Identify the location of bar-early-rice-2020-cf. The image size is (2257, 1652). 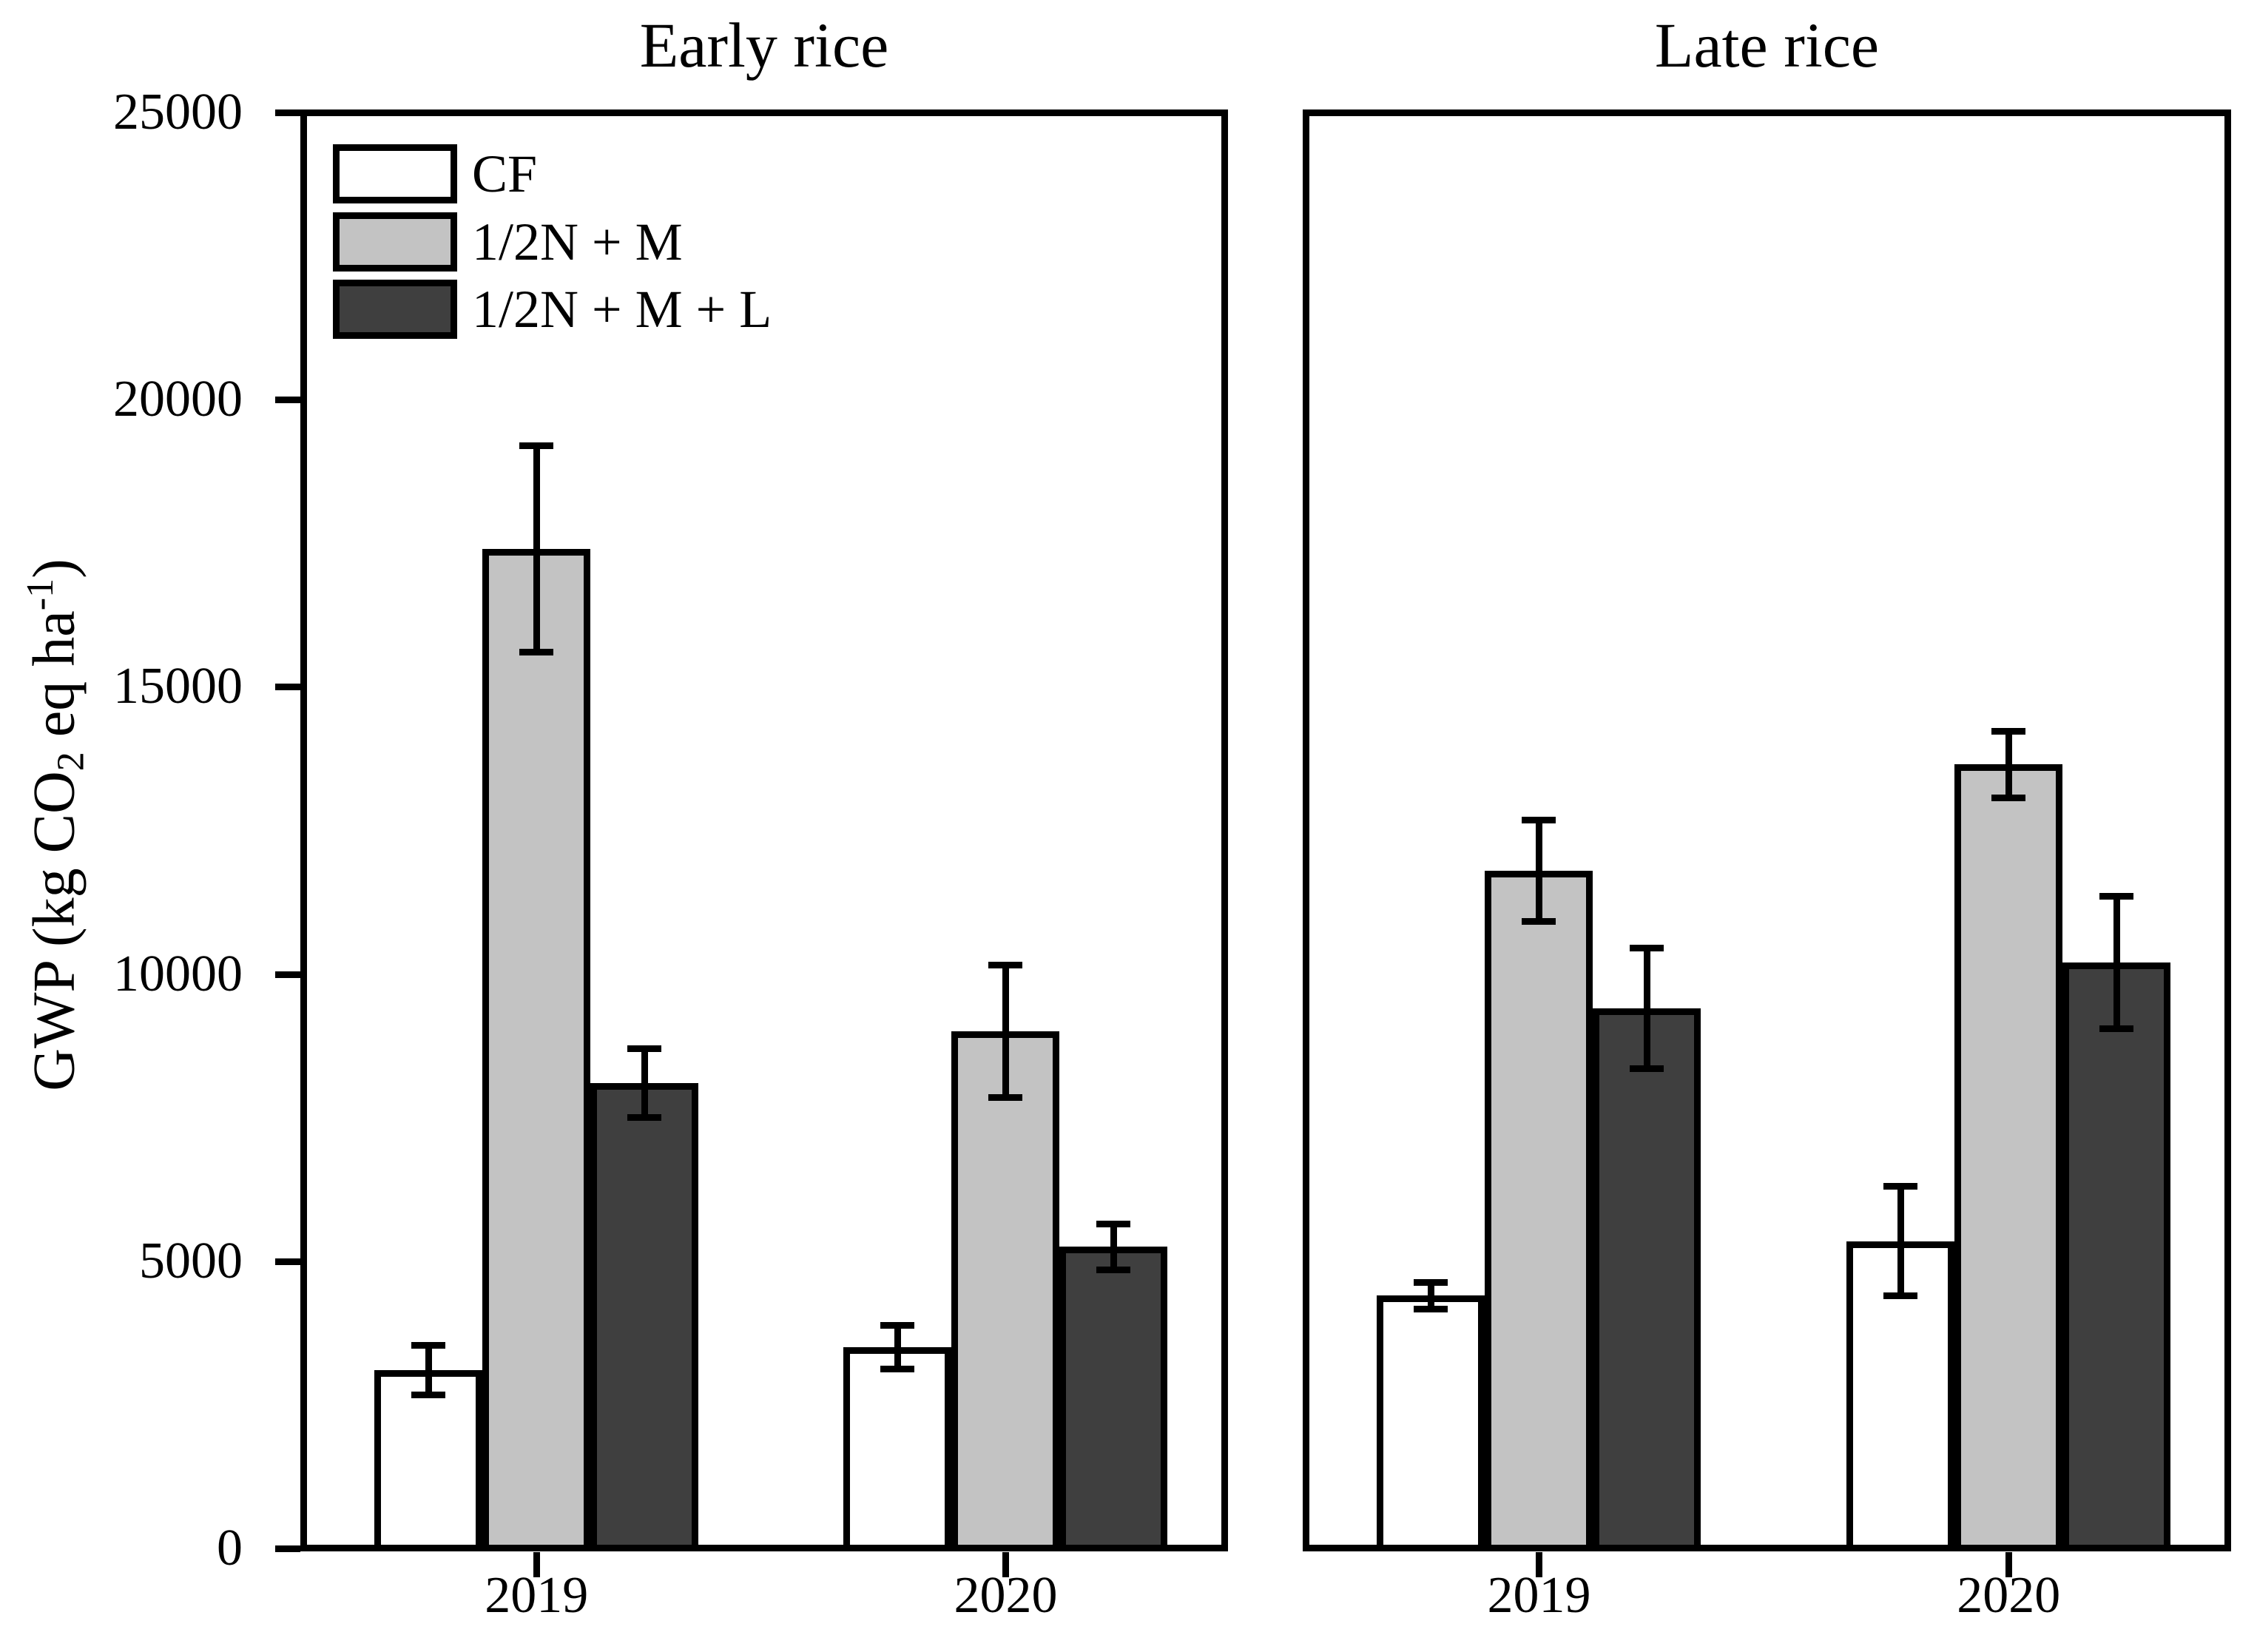
(897, 1449).